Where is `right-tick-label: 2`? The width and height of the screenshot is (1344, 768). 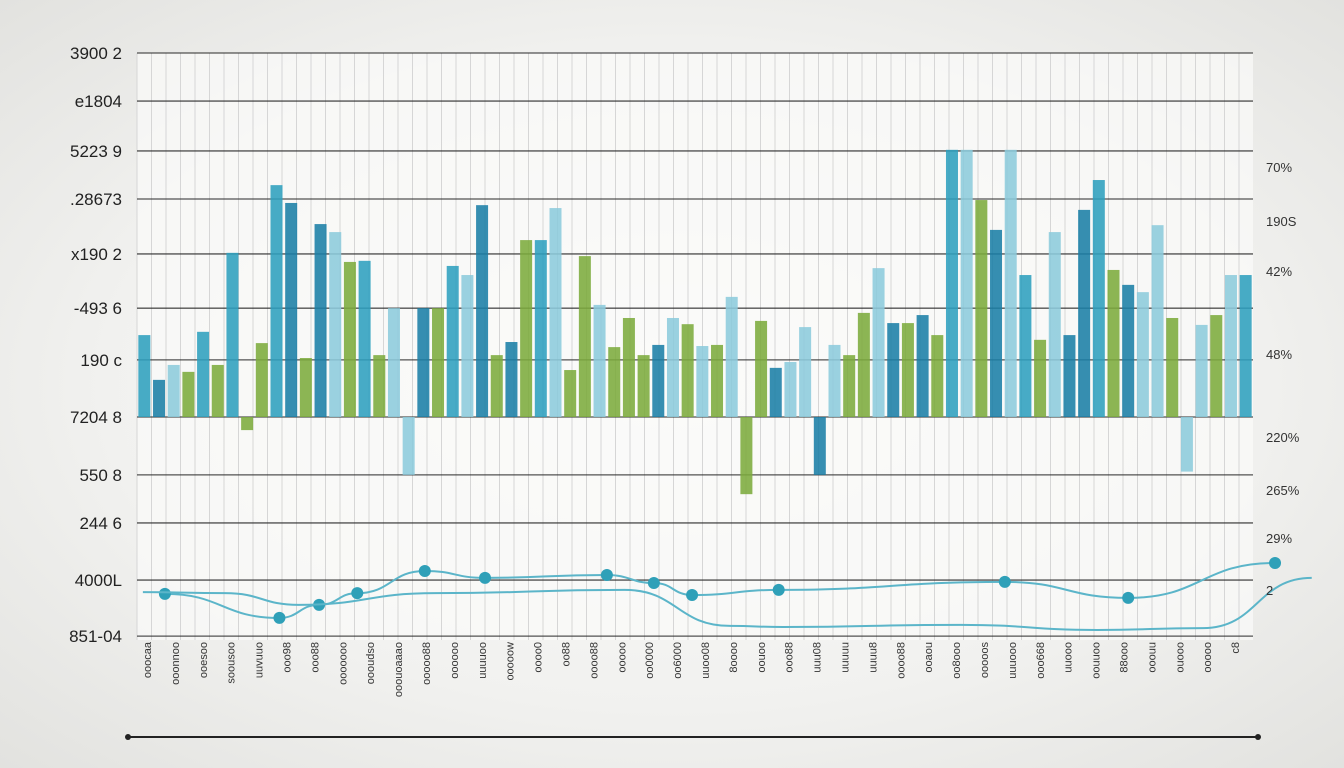 right-tick-label: 2 is located at coordinates (1269, 590).